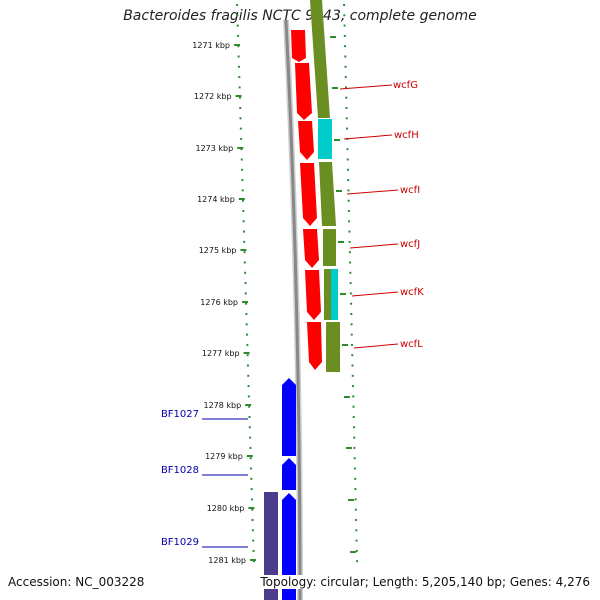  I want to click on cds-wcfJ-arrow, so click(311, 248).